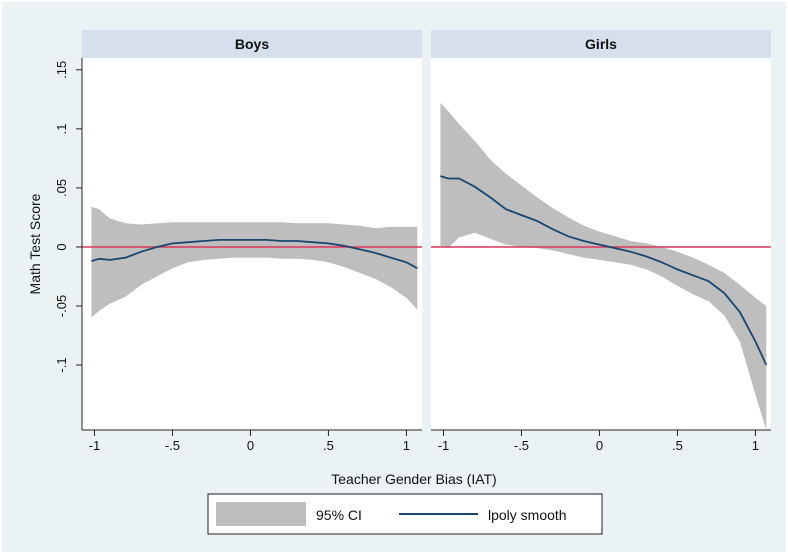 This screenshot has height=554, width=788. I want to click on y-tick-label: -.05, so click(61, 306).